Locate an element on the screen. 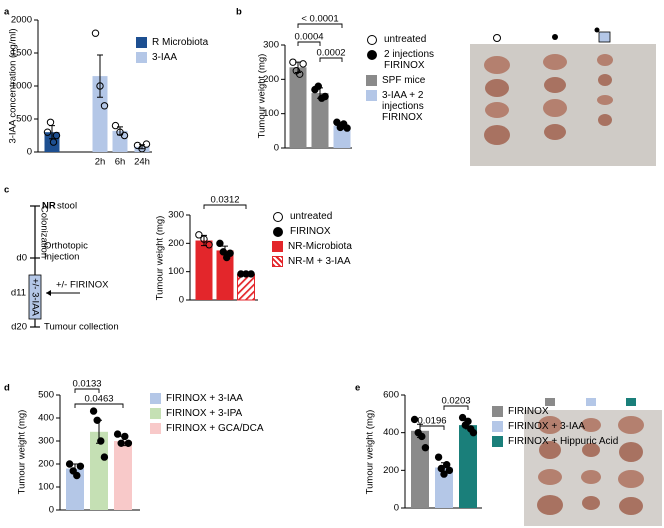 The width and height of the screenshot is (664, 528). legend-entry: 3-IAA is located at coordinates (196, 57).